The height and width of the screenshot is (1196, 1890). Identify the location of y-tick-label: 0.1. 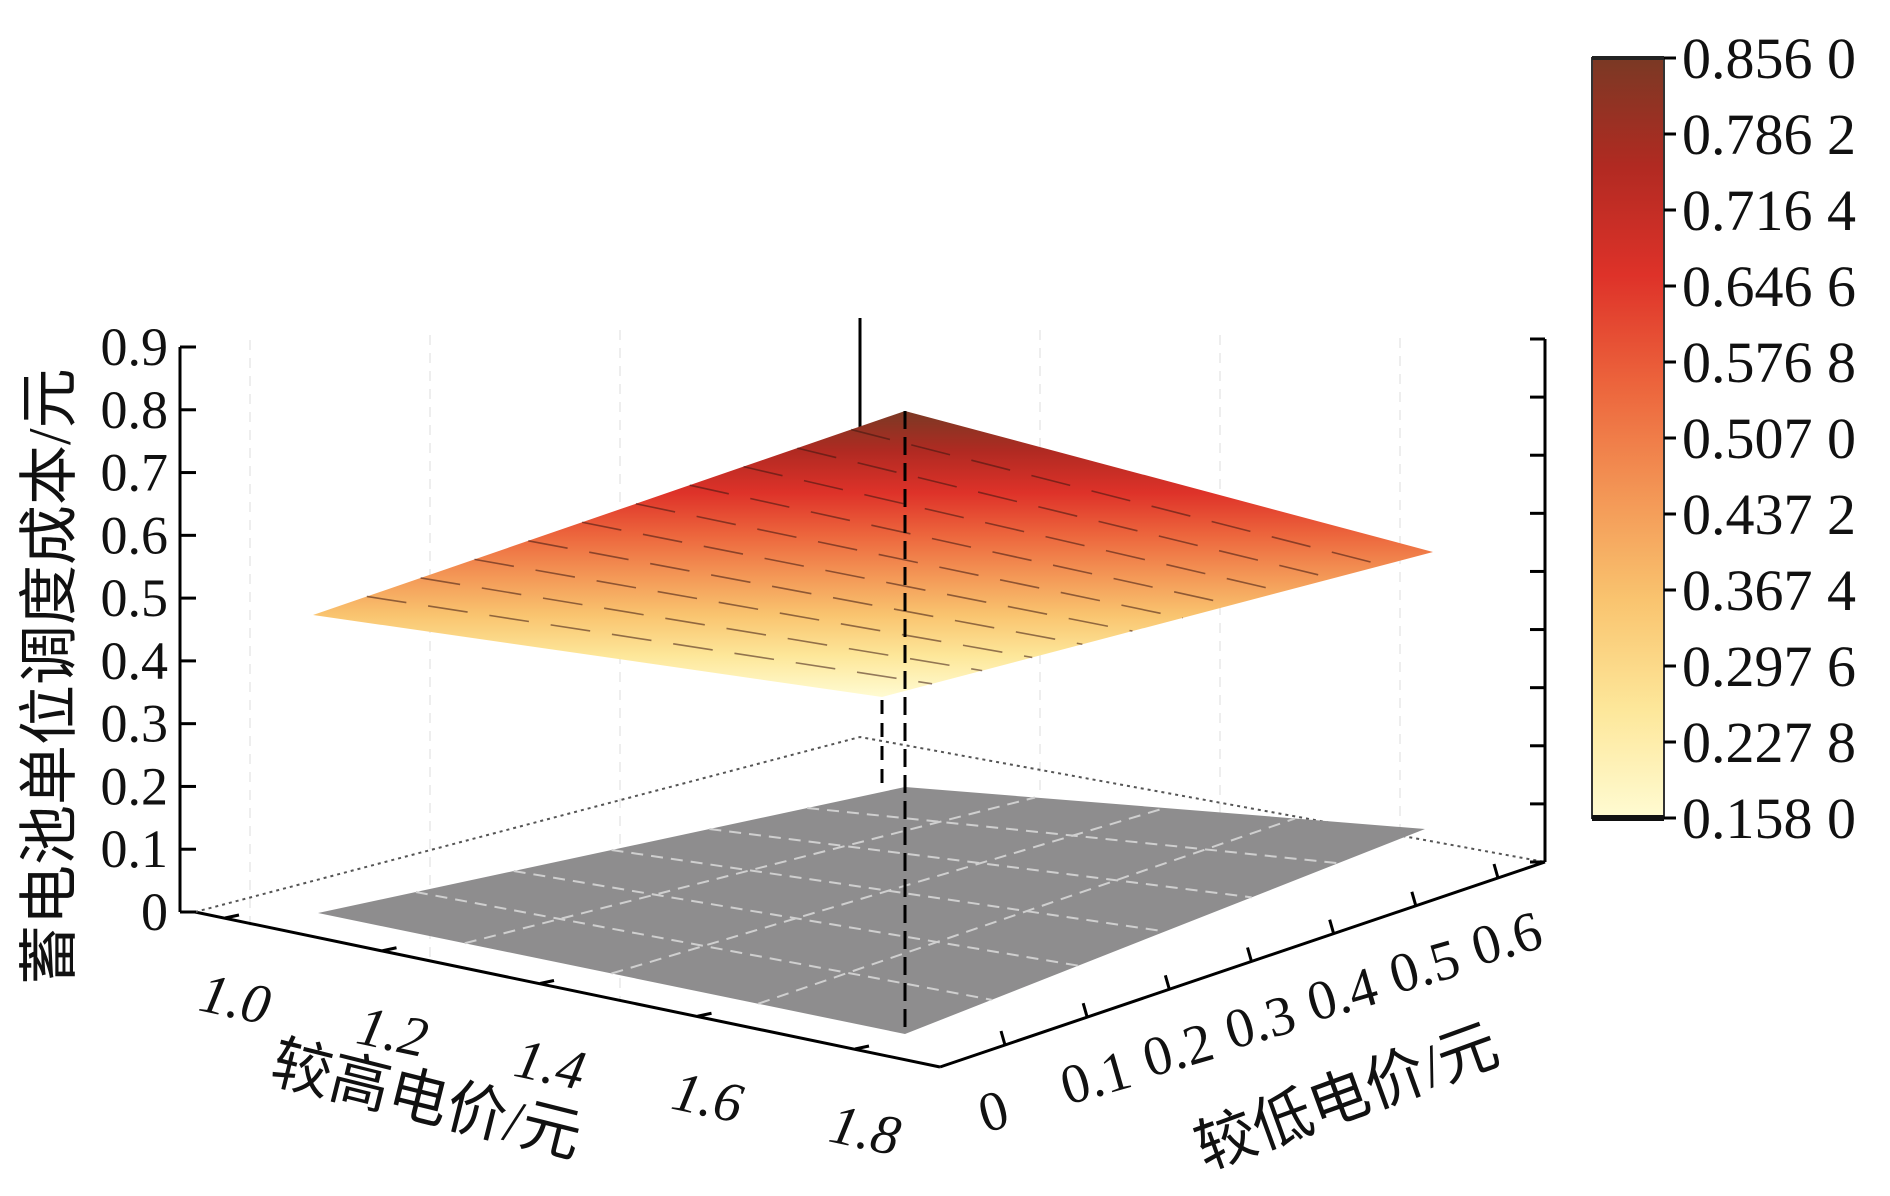
(1096, 1078).